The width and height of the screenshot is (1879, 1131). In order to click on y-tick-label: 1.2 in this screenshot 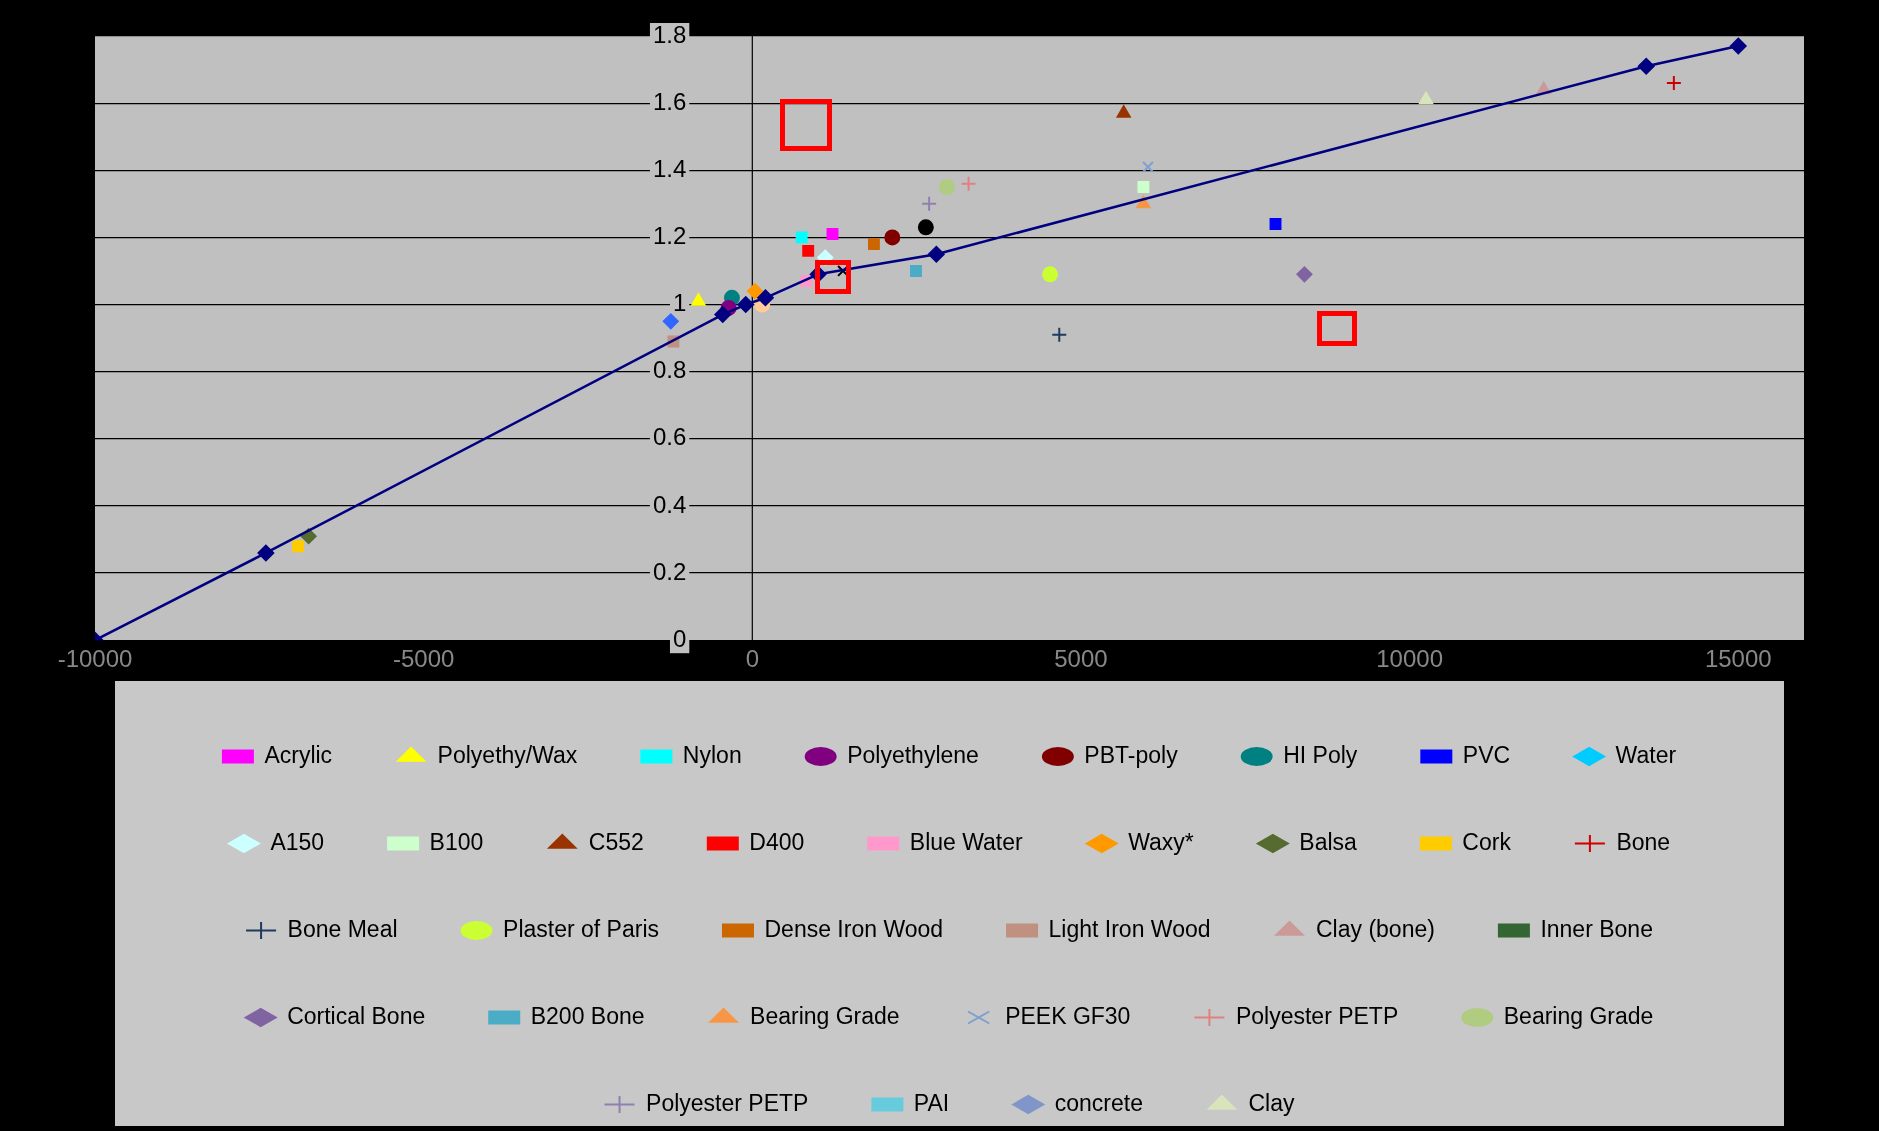, I will do `click(669, 236)`.